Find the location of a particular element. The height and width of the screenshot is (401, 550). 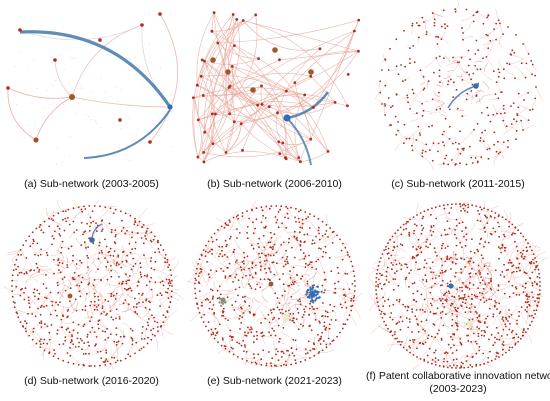

strong-edge is located at coordinates (127, 134).